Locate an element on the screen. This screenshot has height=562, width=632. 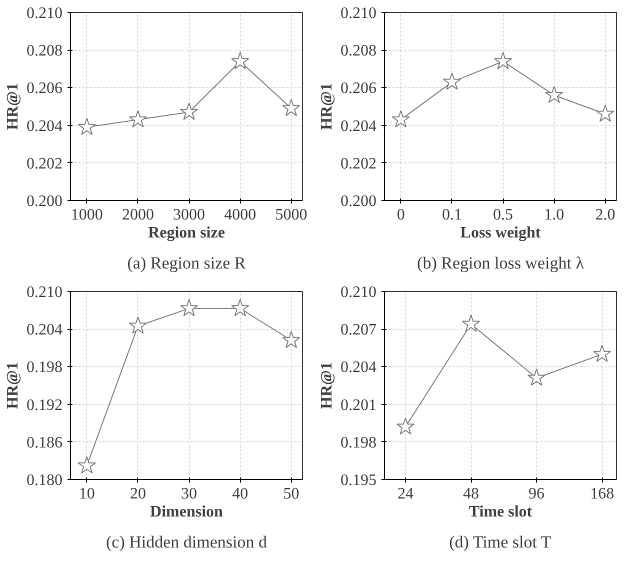
x-tick-label: 40 is located at coordinates (240, 494).